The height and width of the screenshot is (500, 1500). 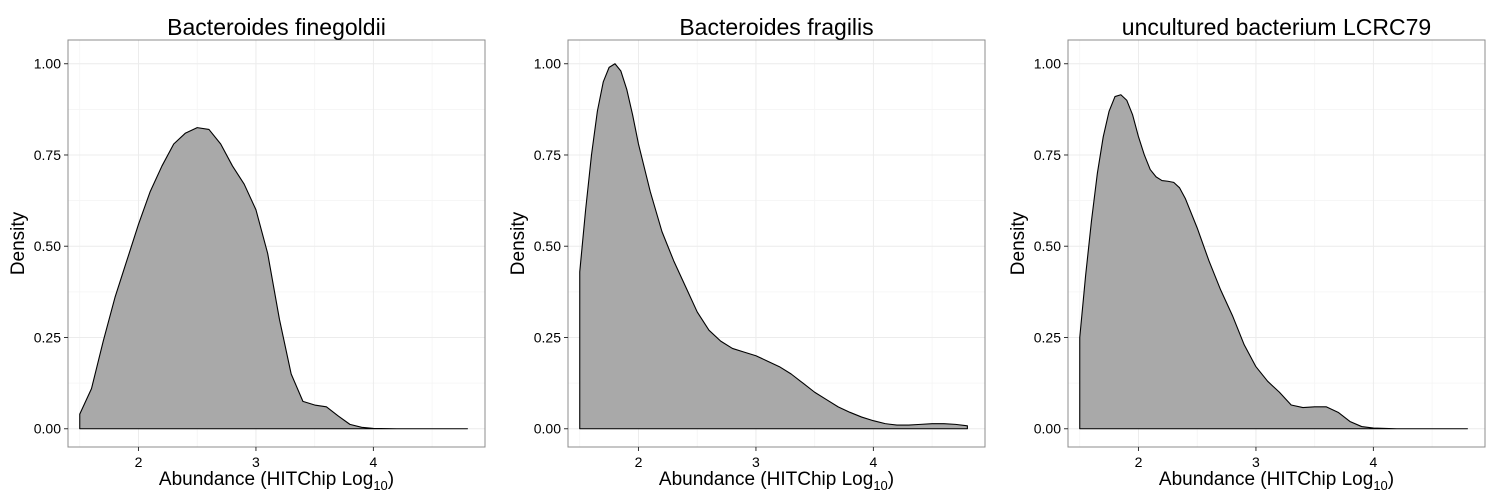 What do you see at coordinates (1276, 27) in the screenshot?
I see `chart-title: uncultured bacterium LCRC79` at bounding box center [1276, 27].